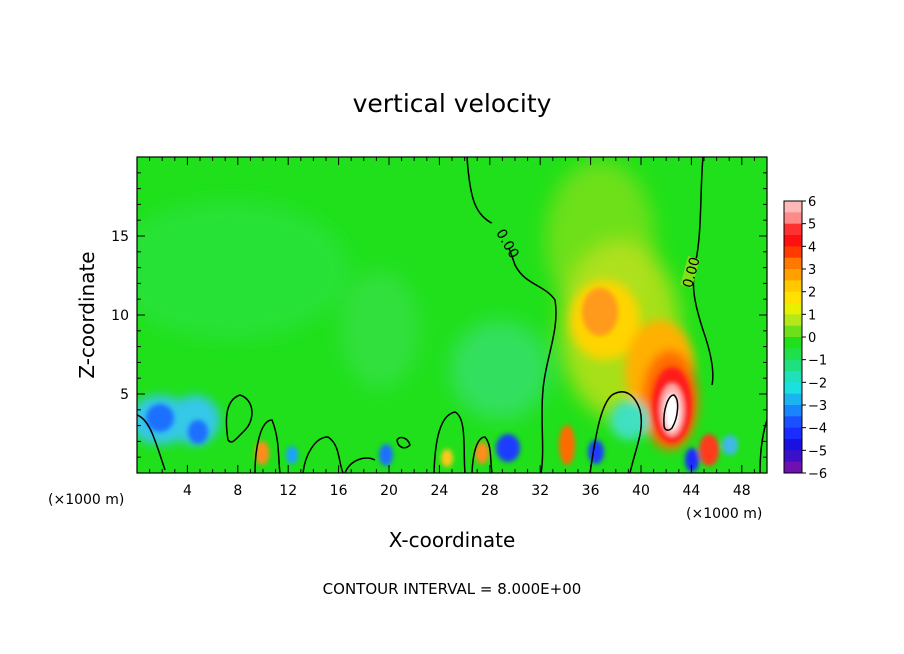 This screenshot has width=904, height=654. I want to click on x-tick-label: 44, so click(691, 491).